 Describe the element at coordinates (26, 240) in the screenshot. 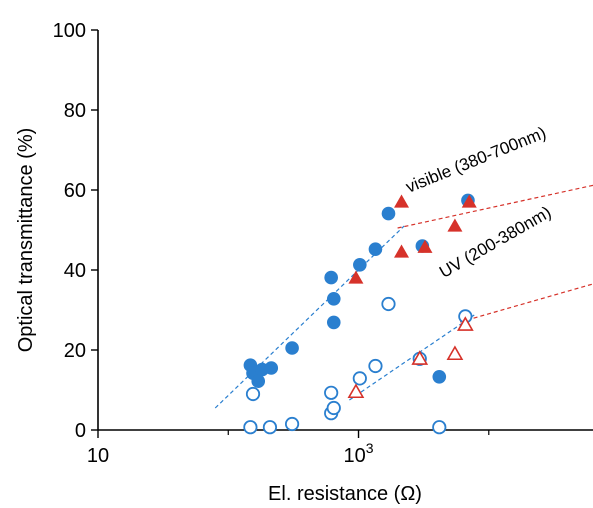

I see `y-axis-label: Optical transmittance (%)` at that location.